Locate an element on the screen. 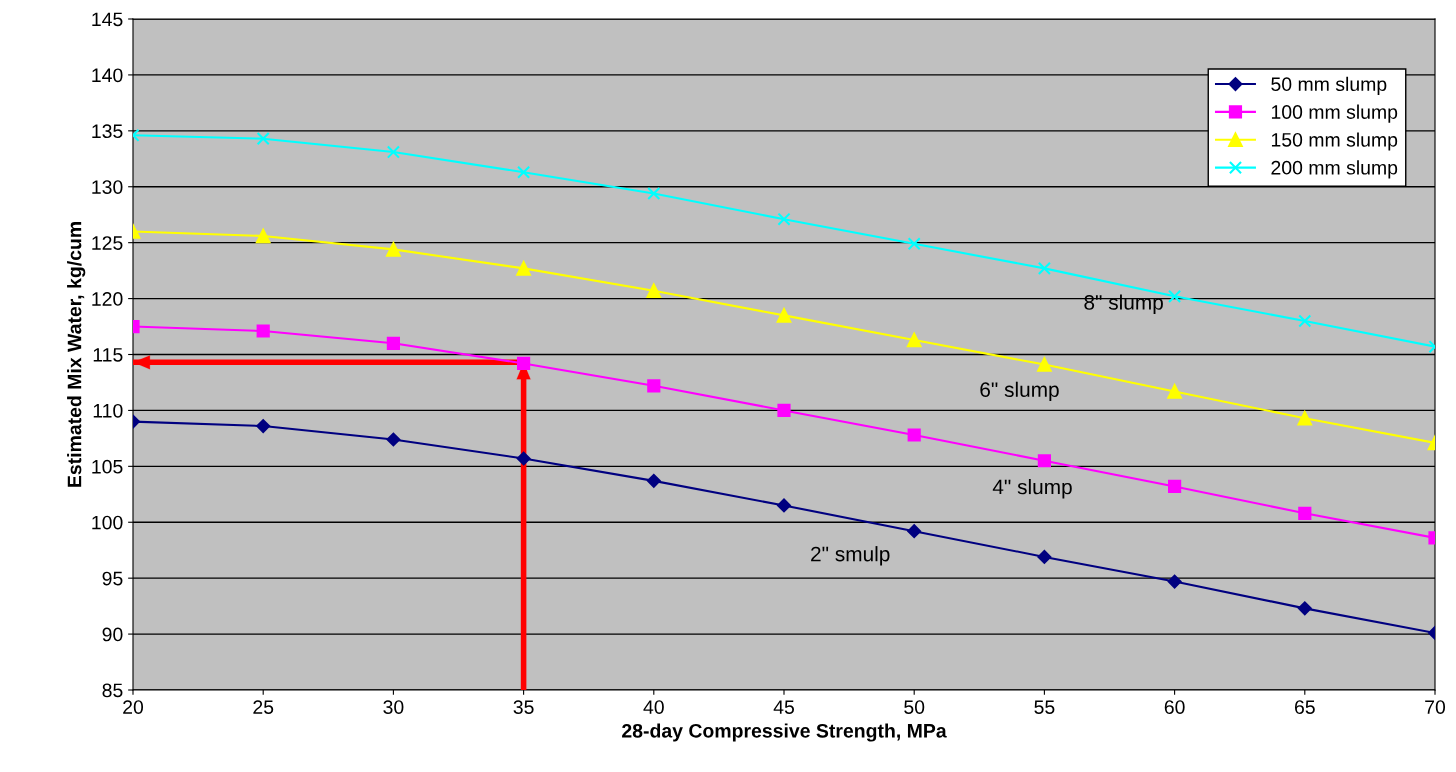 This screenshot has width=1456, height=772. legend-label: 150 mm slump is located at coordinates (1334, 141).